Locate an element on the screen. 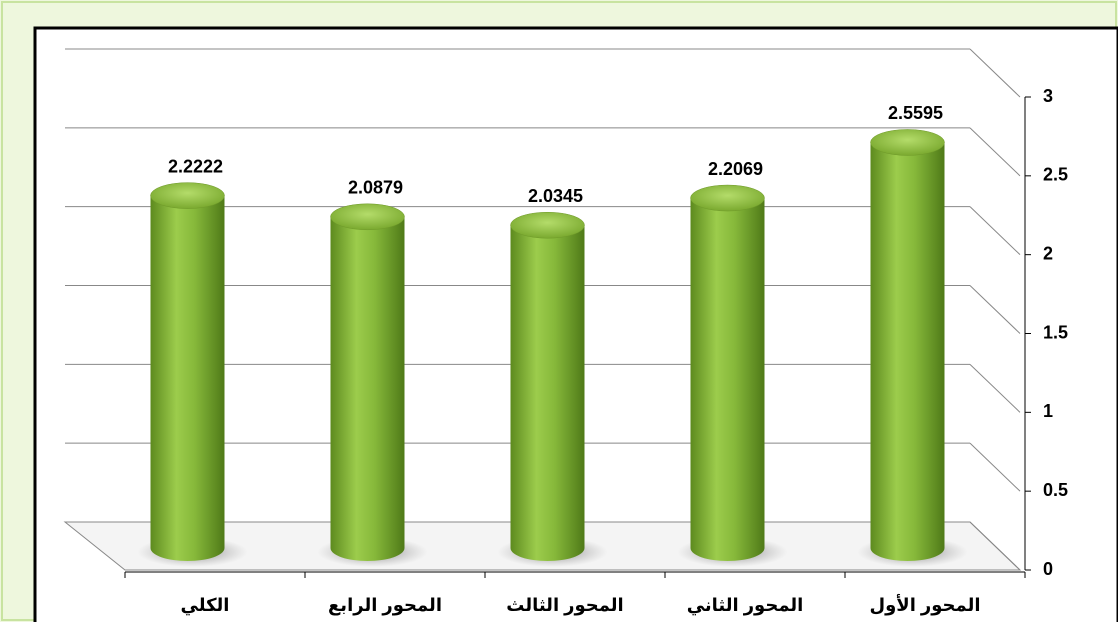 The height and width of the screenshot is (622, 1118). y-tick-label: 1.5 is located at coordinates (1055, 332).